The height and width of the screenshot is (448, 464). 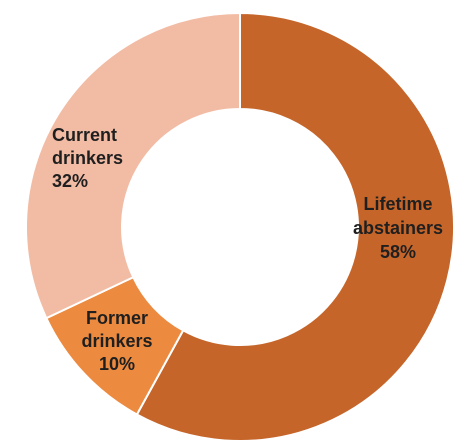 I want to click on slice-label-current-drinkers-line-2: drinkers, so click(x=87, y=158).